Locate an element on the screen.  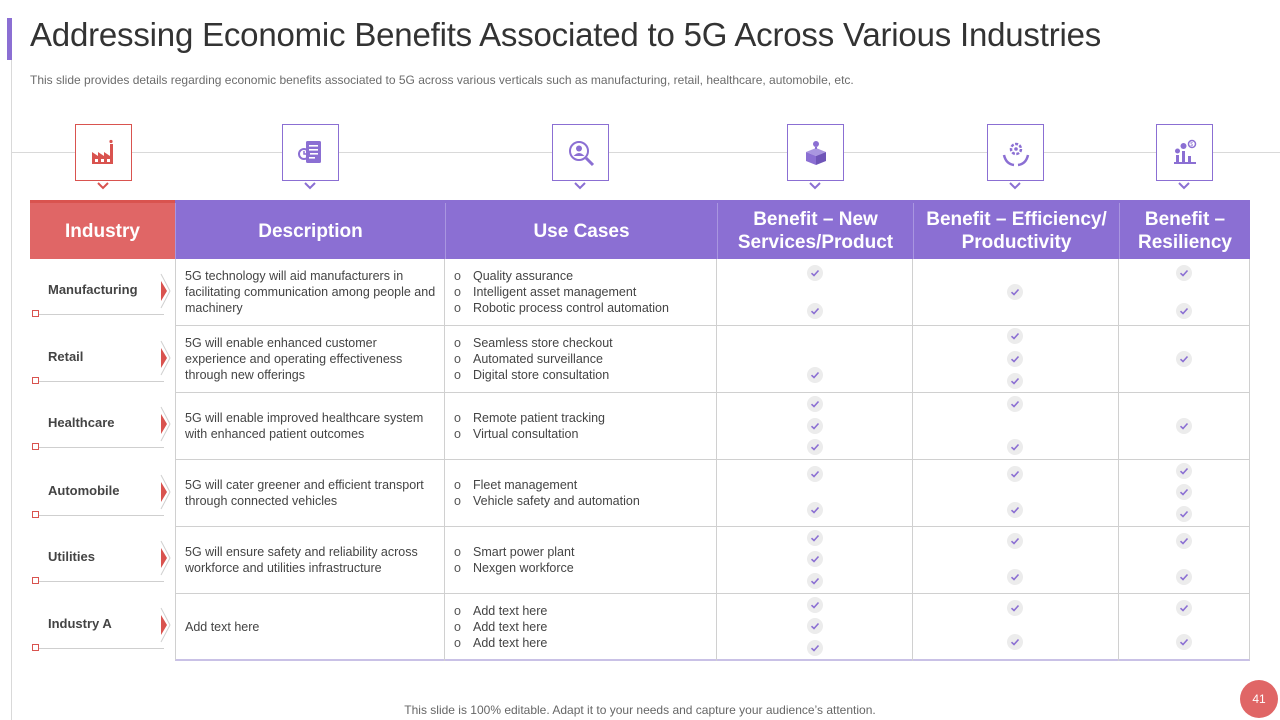
header-benefit-new-services: Benefit – New Services/Product is located at coordinates (815, 231).